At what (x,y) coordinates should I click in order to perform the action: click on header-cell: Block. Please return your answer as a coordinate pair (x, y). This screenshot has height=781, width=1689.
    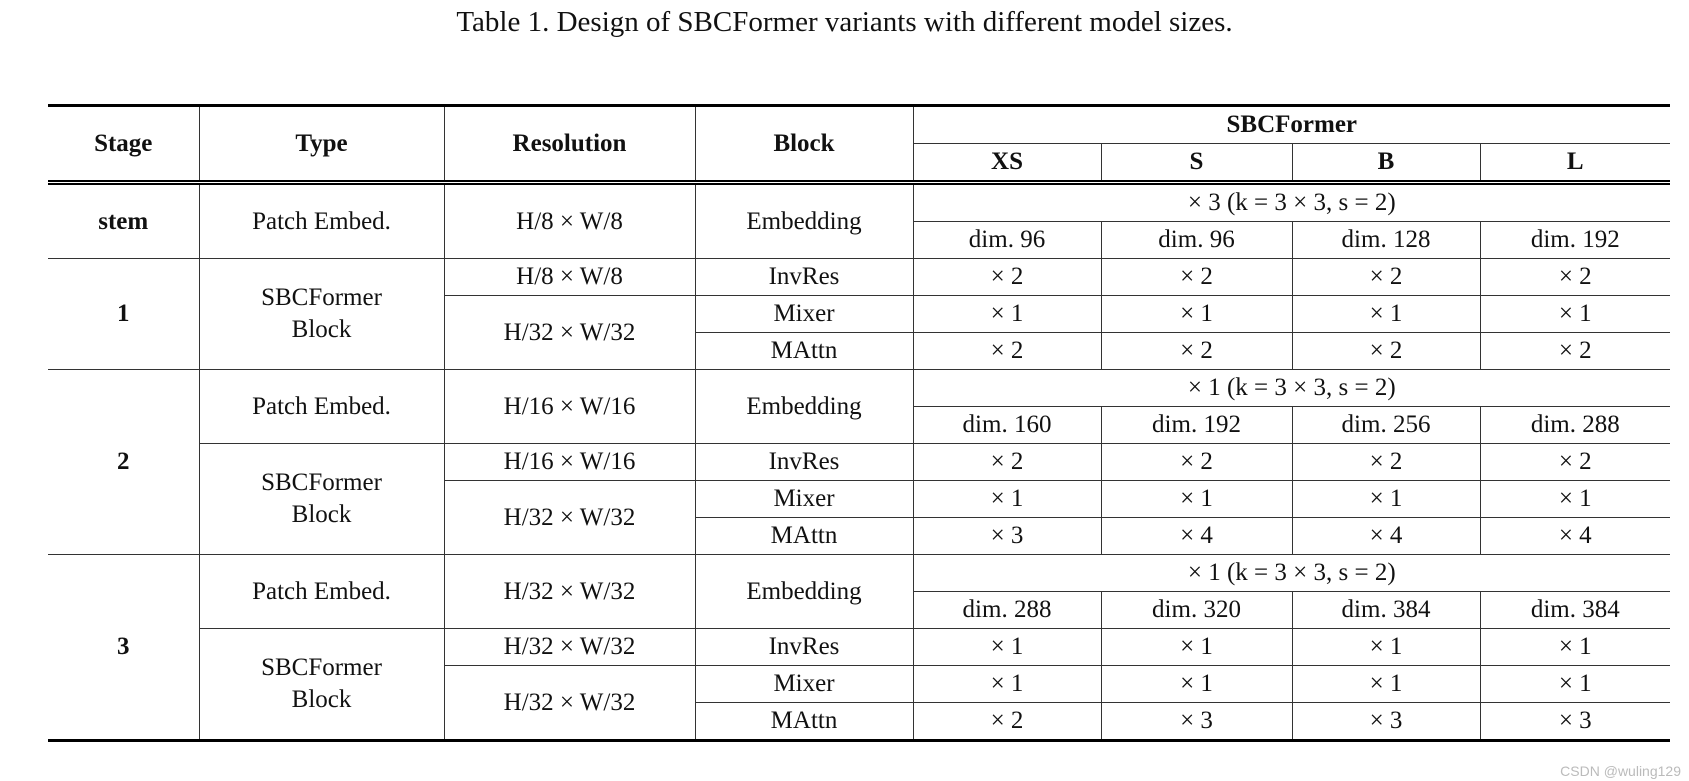
    Looking at the image, I should click on (804, 145).